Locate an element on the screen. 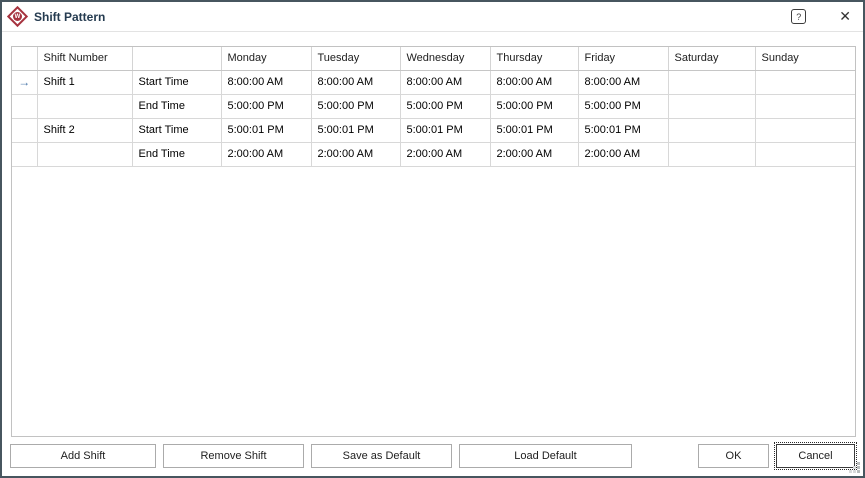 The image size is (865, 478). help-icon: ? is located at coordinates (799, 16).